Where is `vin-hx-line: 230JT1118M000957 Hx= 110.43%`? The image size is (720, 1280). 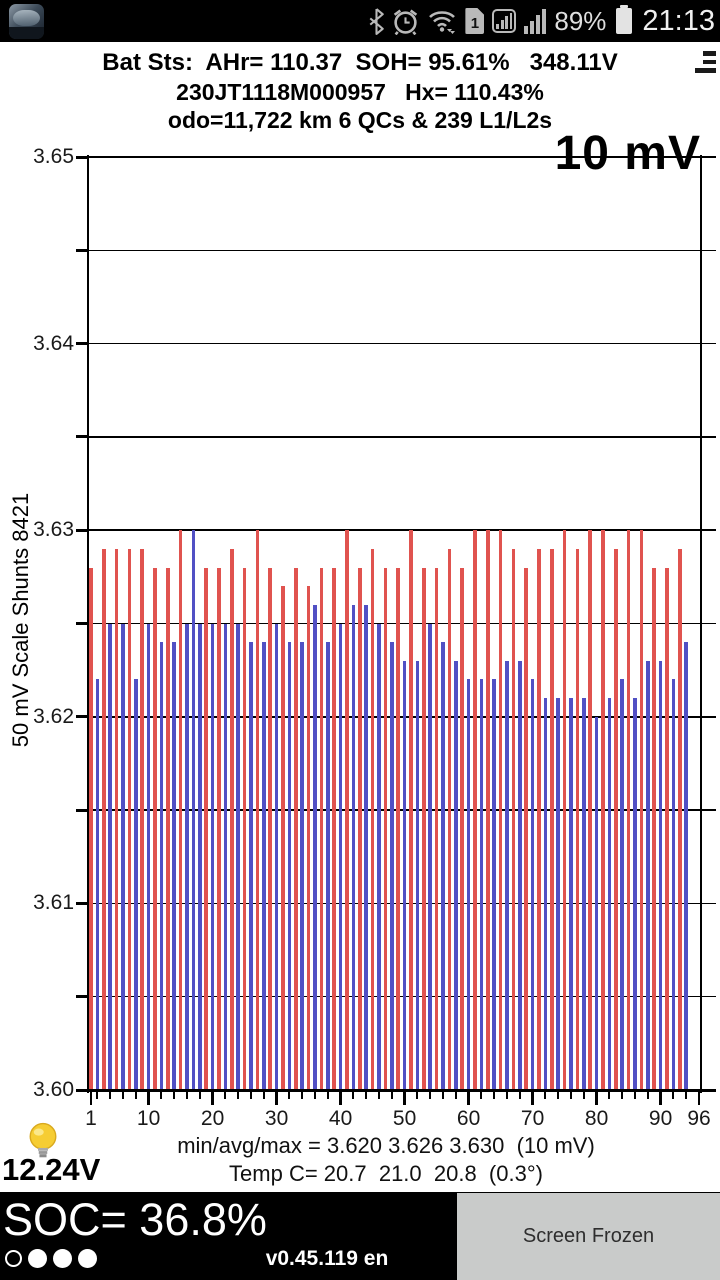 vin-hx-line: 230JT1118M000957 Hx= 110.43% is located at coordinates (360, 92).